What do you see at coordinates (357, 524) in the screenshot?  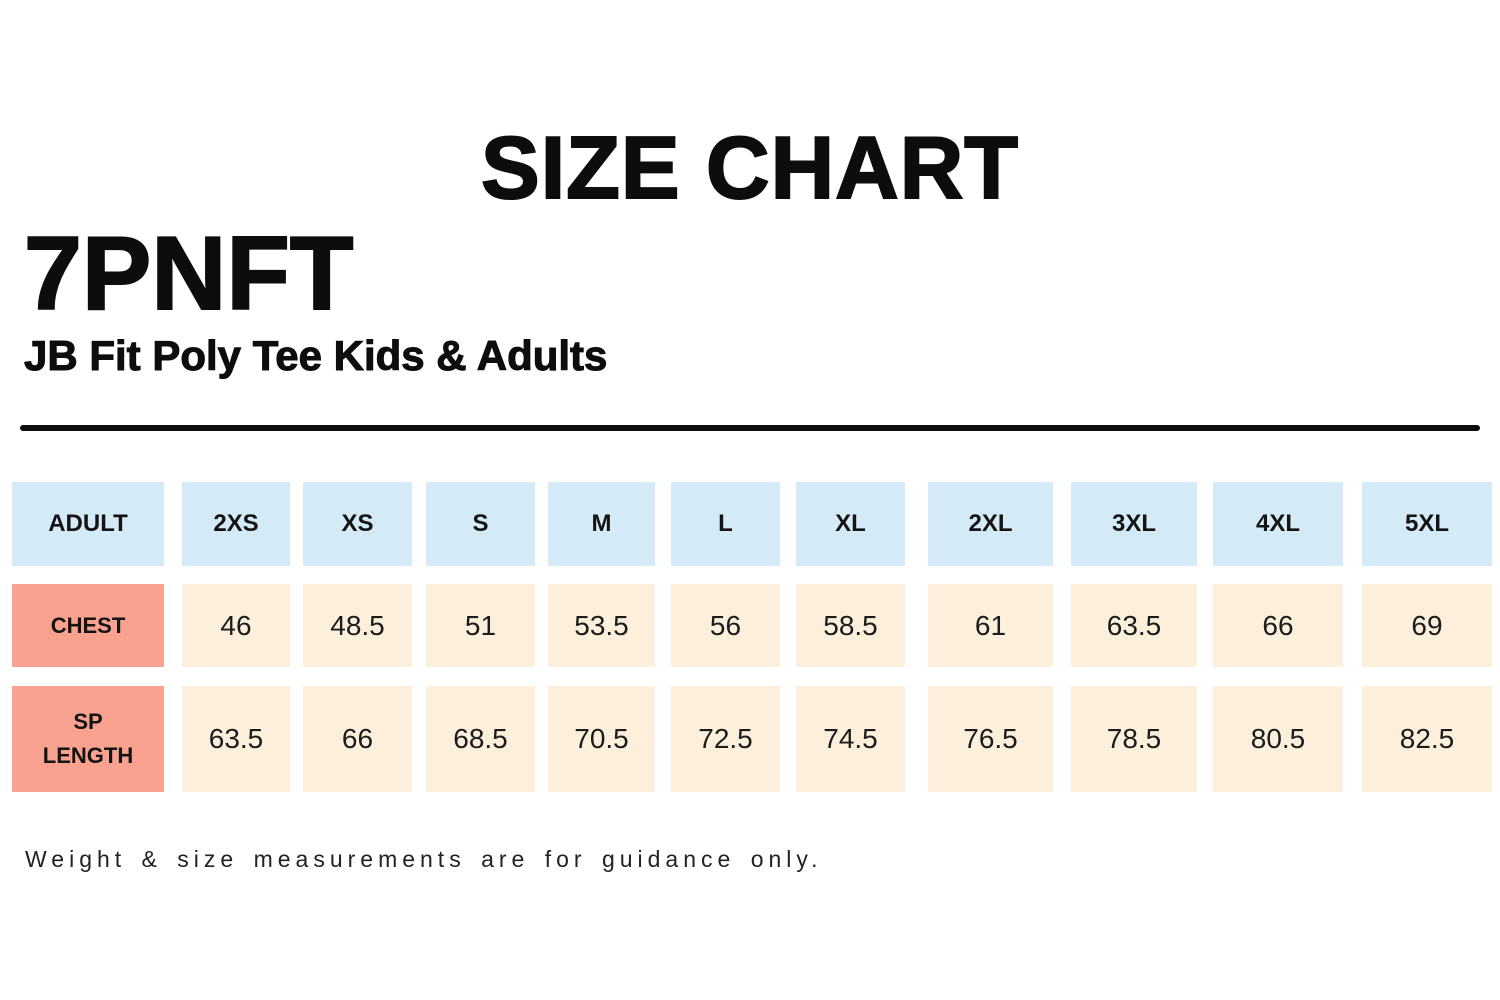 I see `header-cell-xs: XS` at bounding box center [357, 524].